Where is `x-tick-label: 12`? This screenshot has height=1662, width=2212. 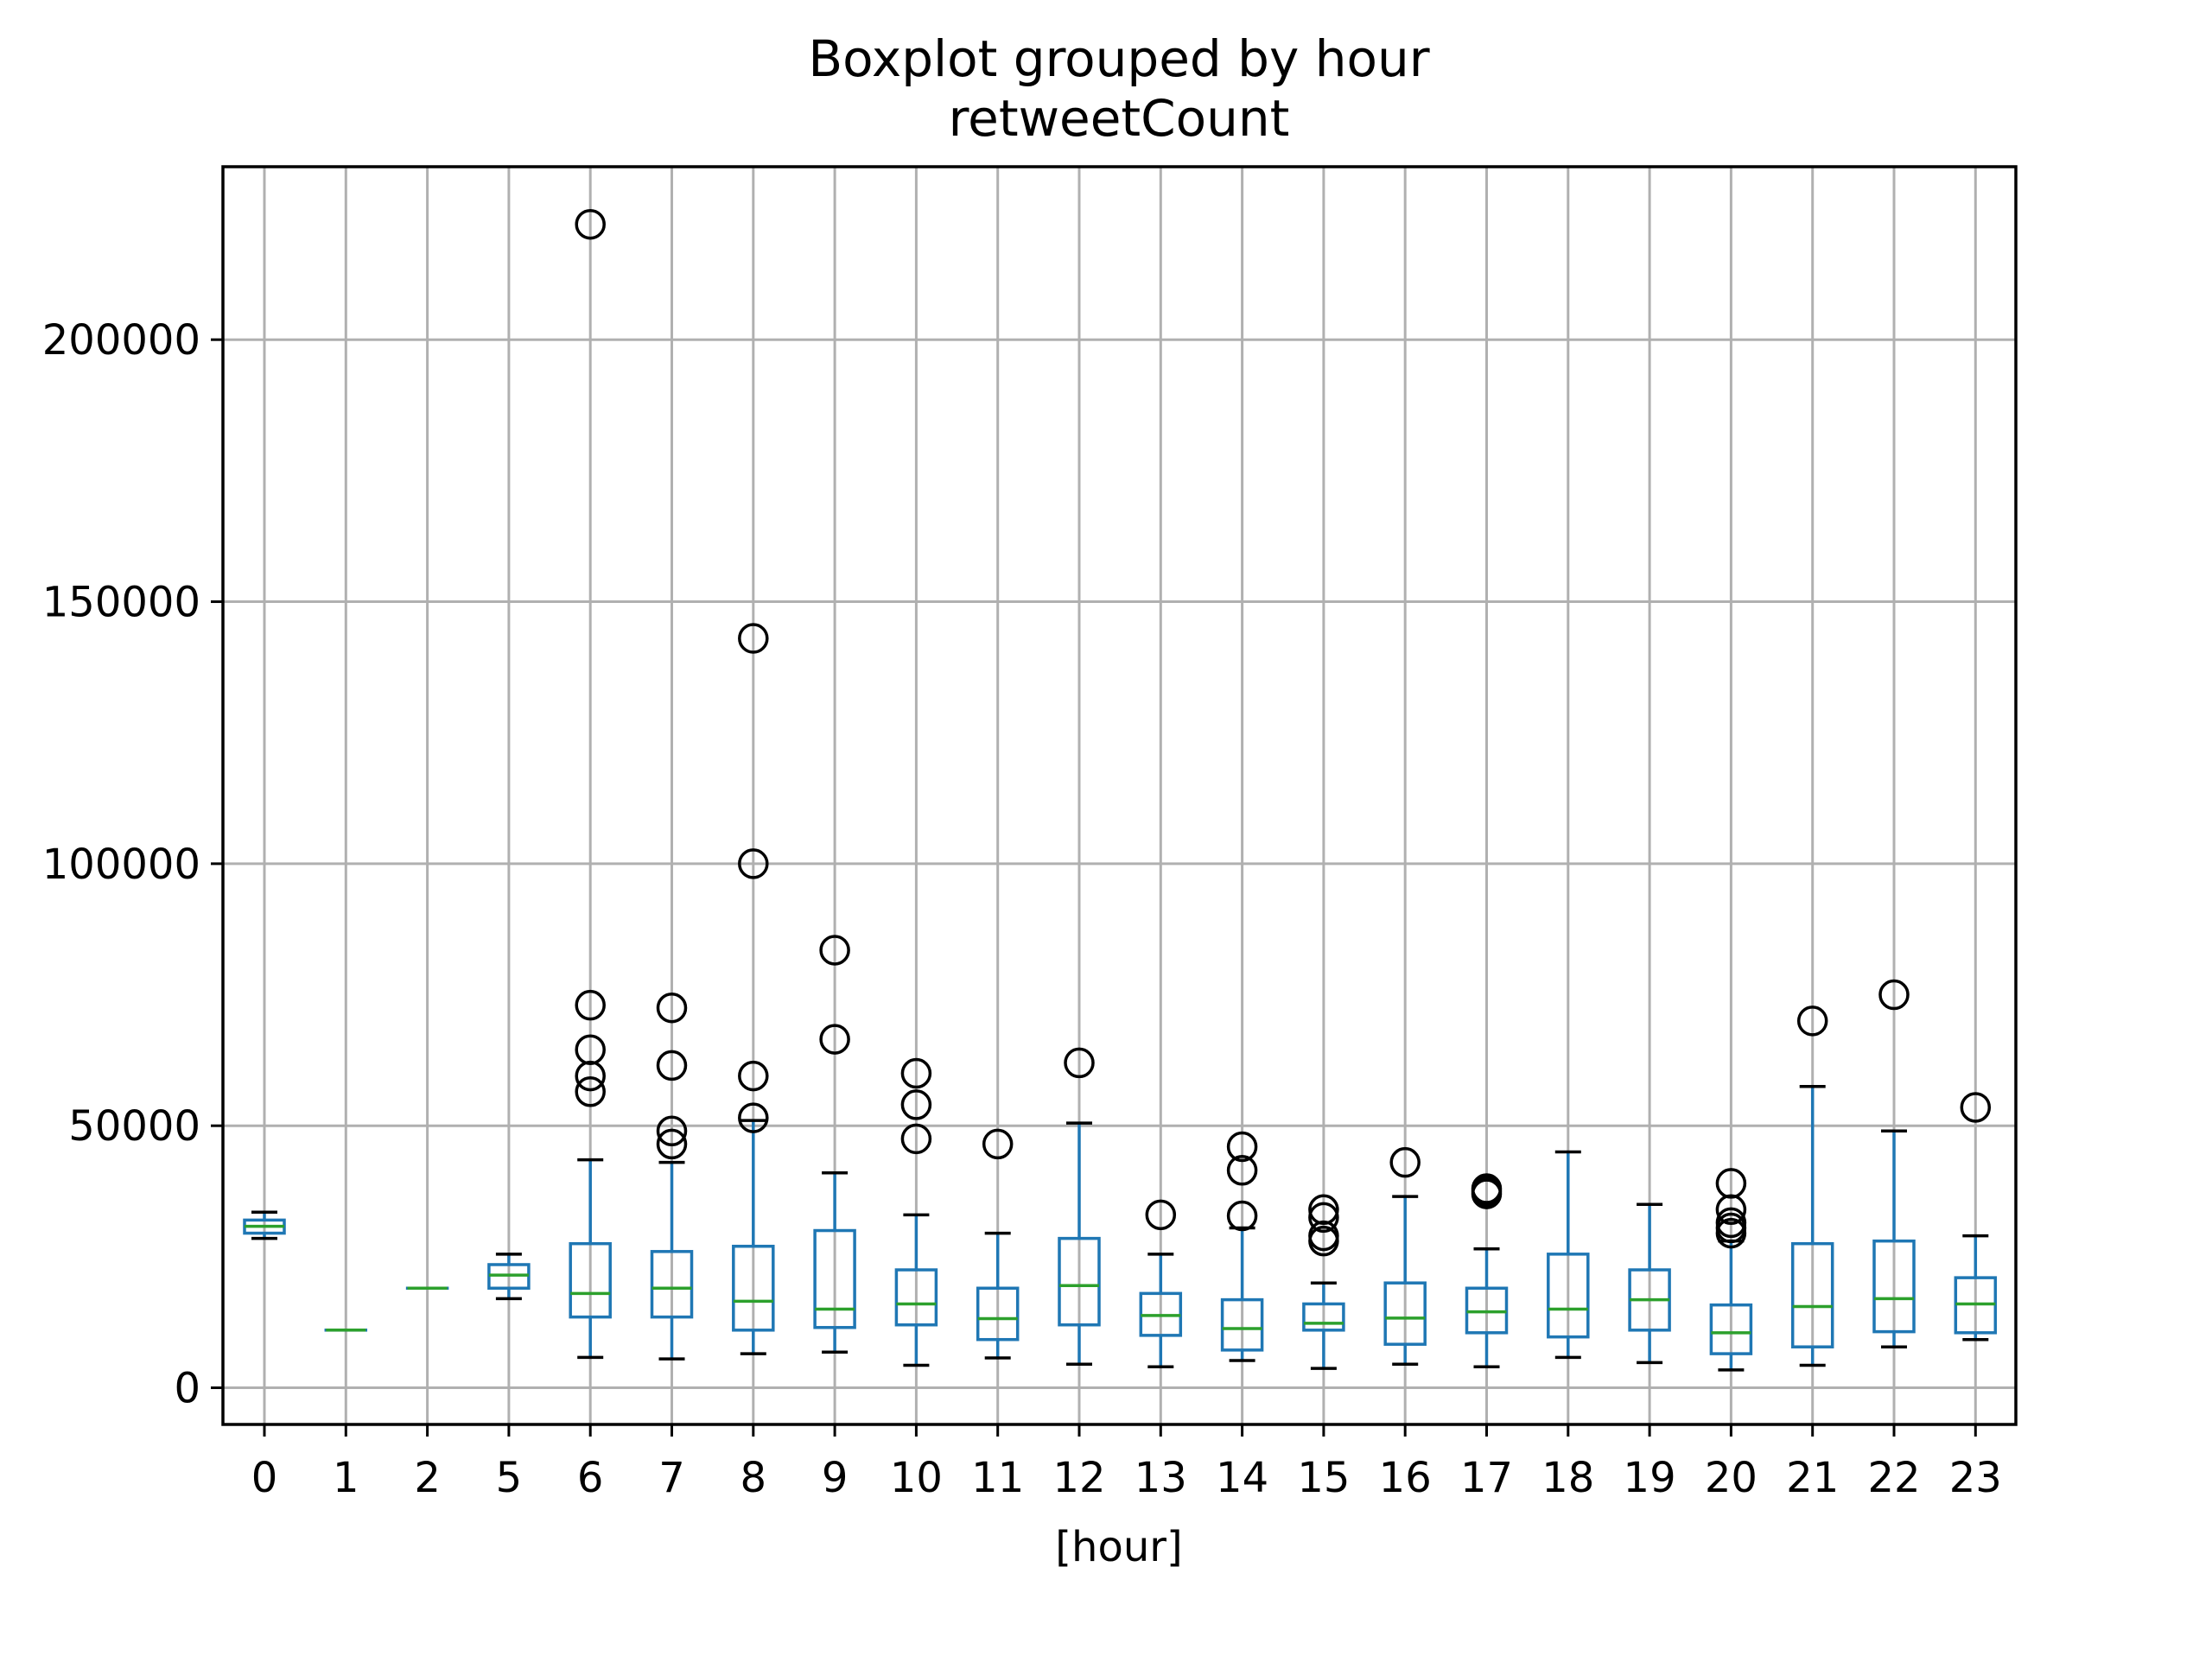
x-tick-label: 12 is located at coordinates (1078, 1478).